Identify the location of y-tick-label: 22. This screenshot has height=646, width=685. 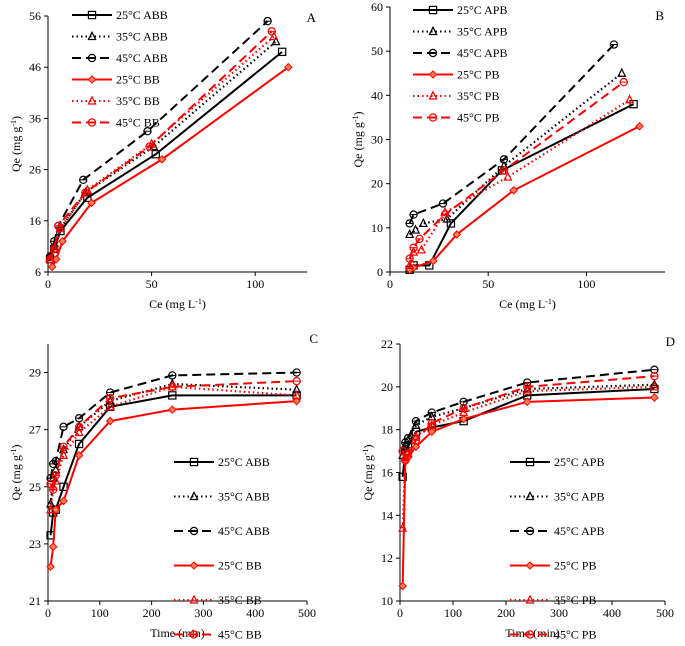
(387, 344).